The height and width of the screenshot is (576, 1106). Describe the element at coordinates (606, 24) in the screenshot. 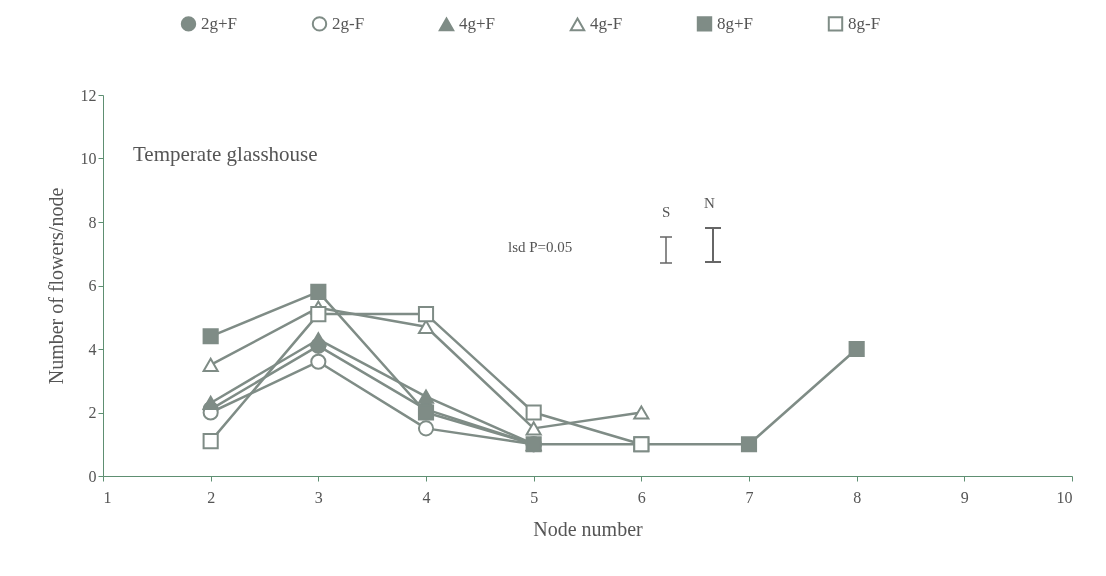

I see `legend-label: 4g-F` at that location.